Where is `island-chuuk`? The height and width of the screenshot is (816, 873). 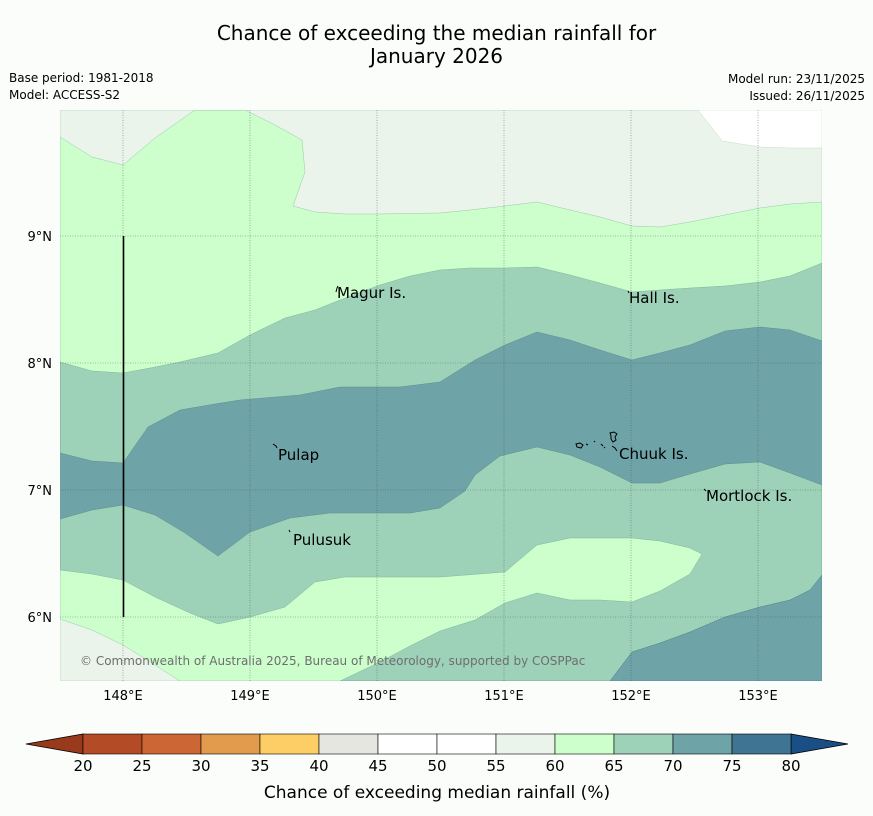
island-chuuk is located at coordinates (596, 441).